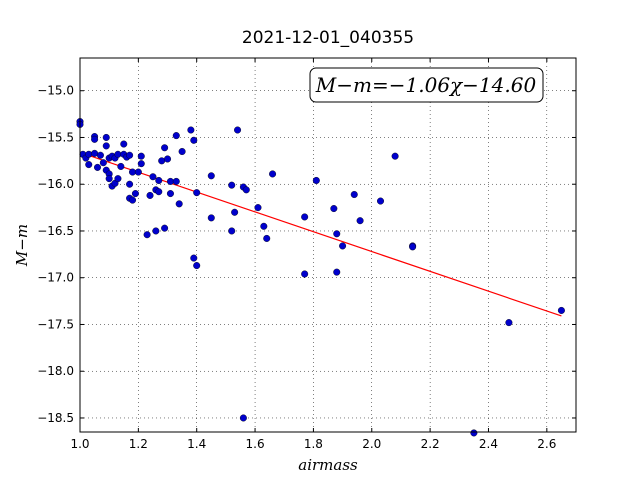 The image size is (640, 480). What do you see at coordinates (138, 444) in the screenshot?
I see `x-tick-label: 1.2` at bounding box center [138, 444].